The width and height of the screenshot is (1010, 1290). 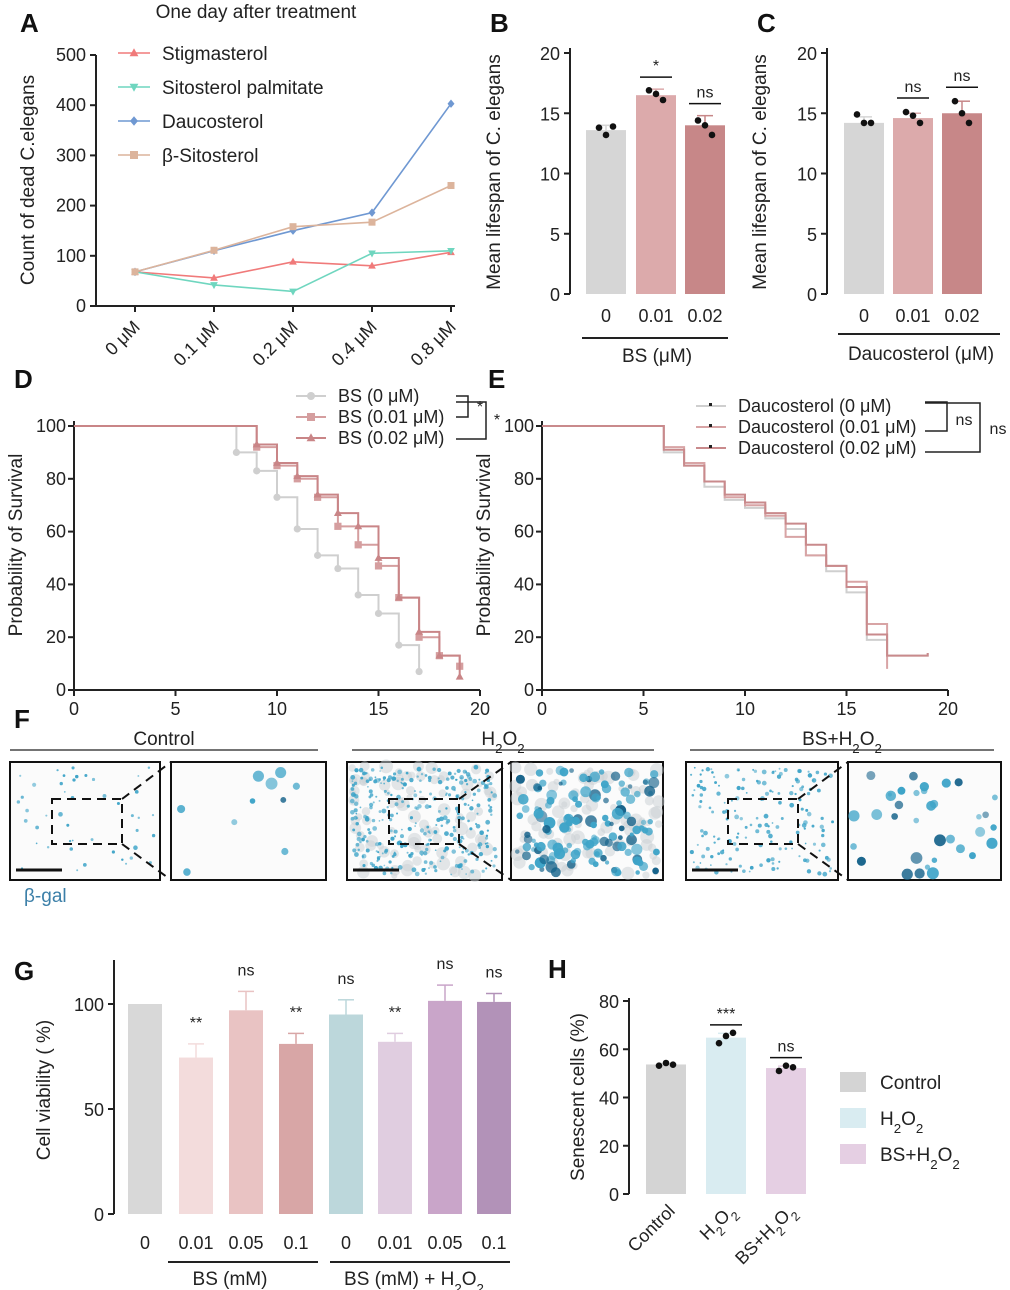 What do you see at coordinates (275, 343) in the screenshot?
I see `x-tick-label: 0.2 μM` at bounding box center [275, 343].